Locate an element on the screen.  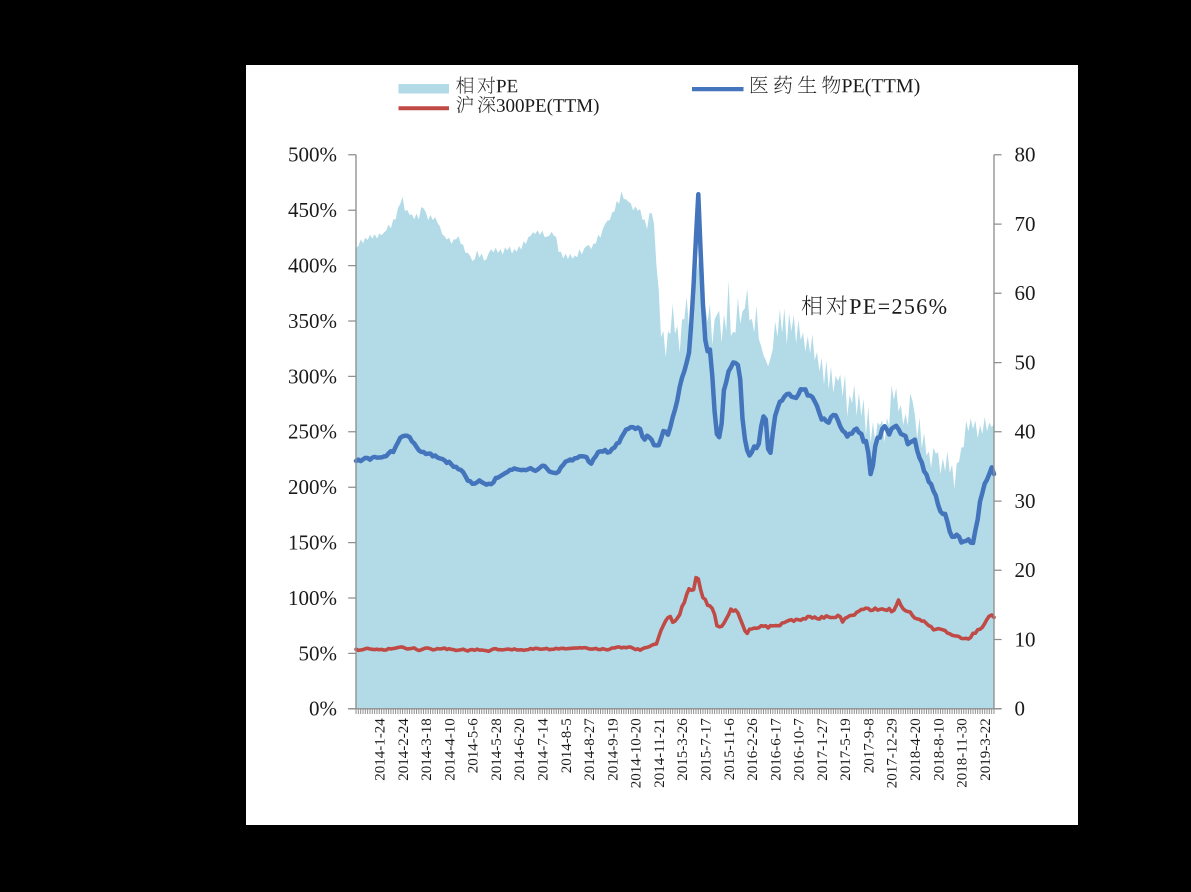
svg-text: 2017-5-19 is located at coordinates (846, 749).